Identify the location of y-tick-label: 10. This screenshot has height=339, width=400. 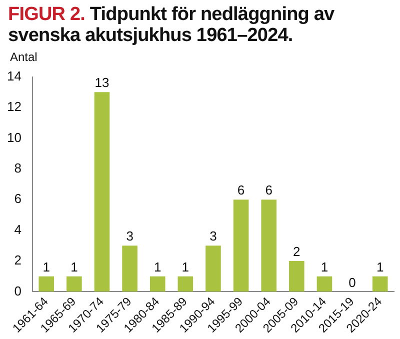
(14, 137).